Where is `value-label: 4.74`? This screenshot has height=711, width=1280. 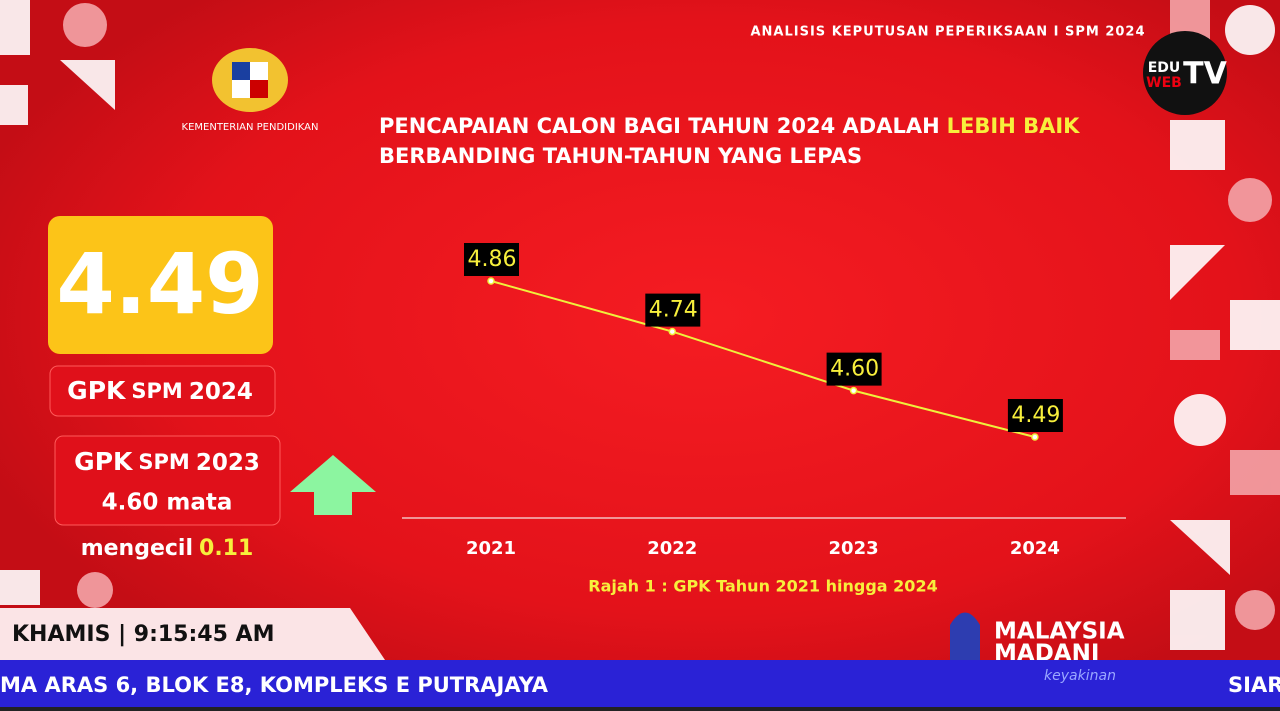 value-label: 4.74 is located at coordinates (673, 310).